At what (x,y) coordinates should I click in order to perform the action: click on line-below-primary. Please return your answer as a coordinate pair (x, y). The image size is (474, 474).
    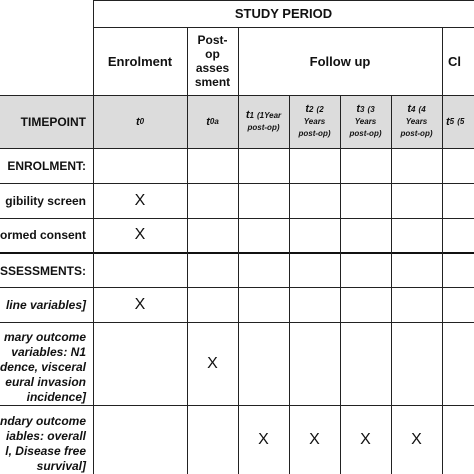
    Looking at the image, I should click on (237, 405).